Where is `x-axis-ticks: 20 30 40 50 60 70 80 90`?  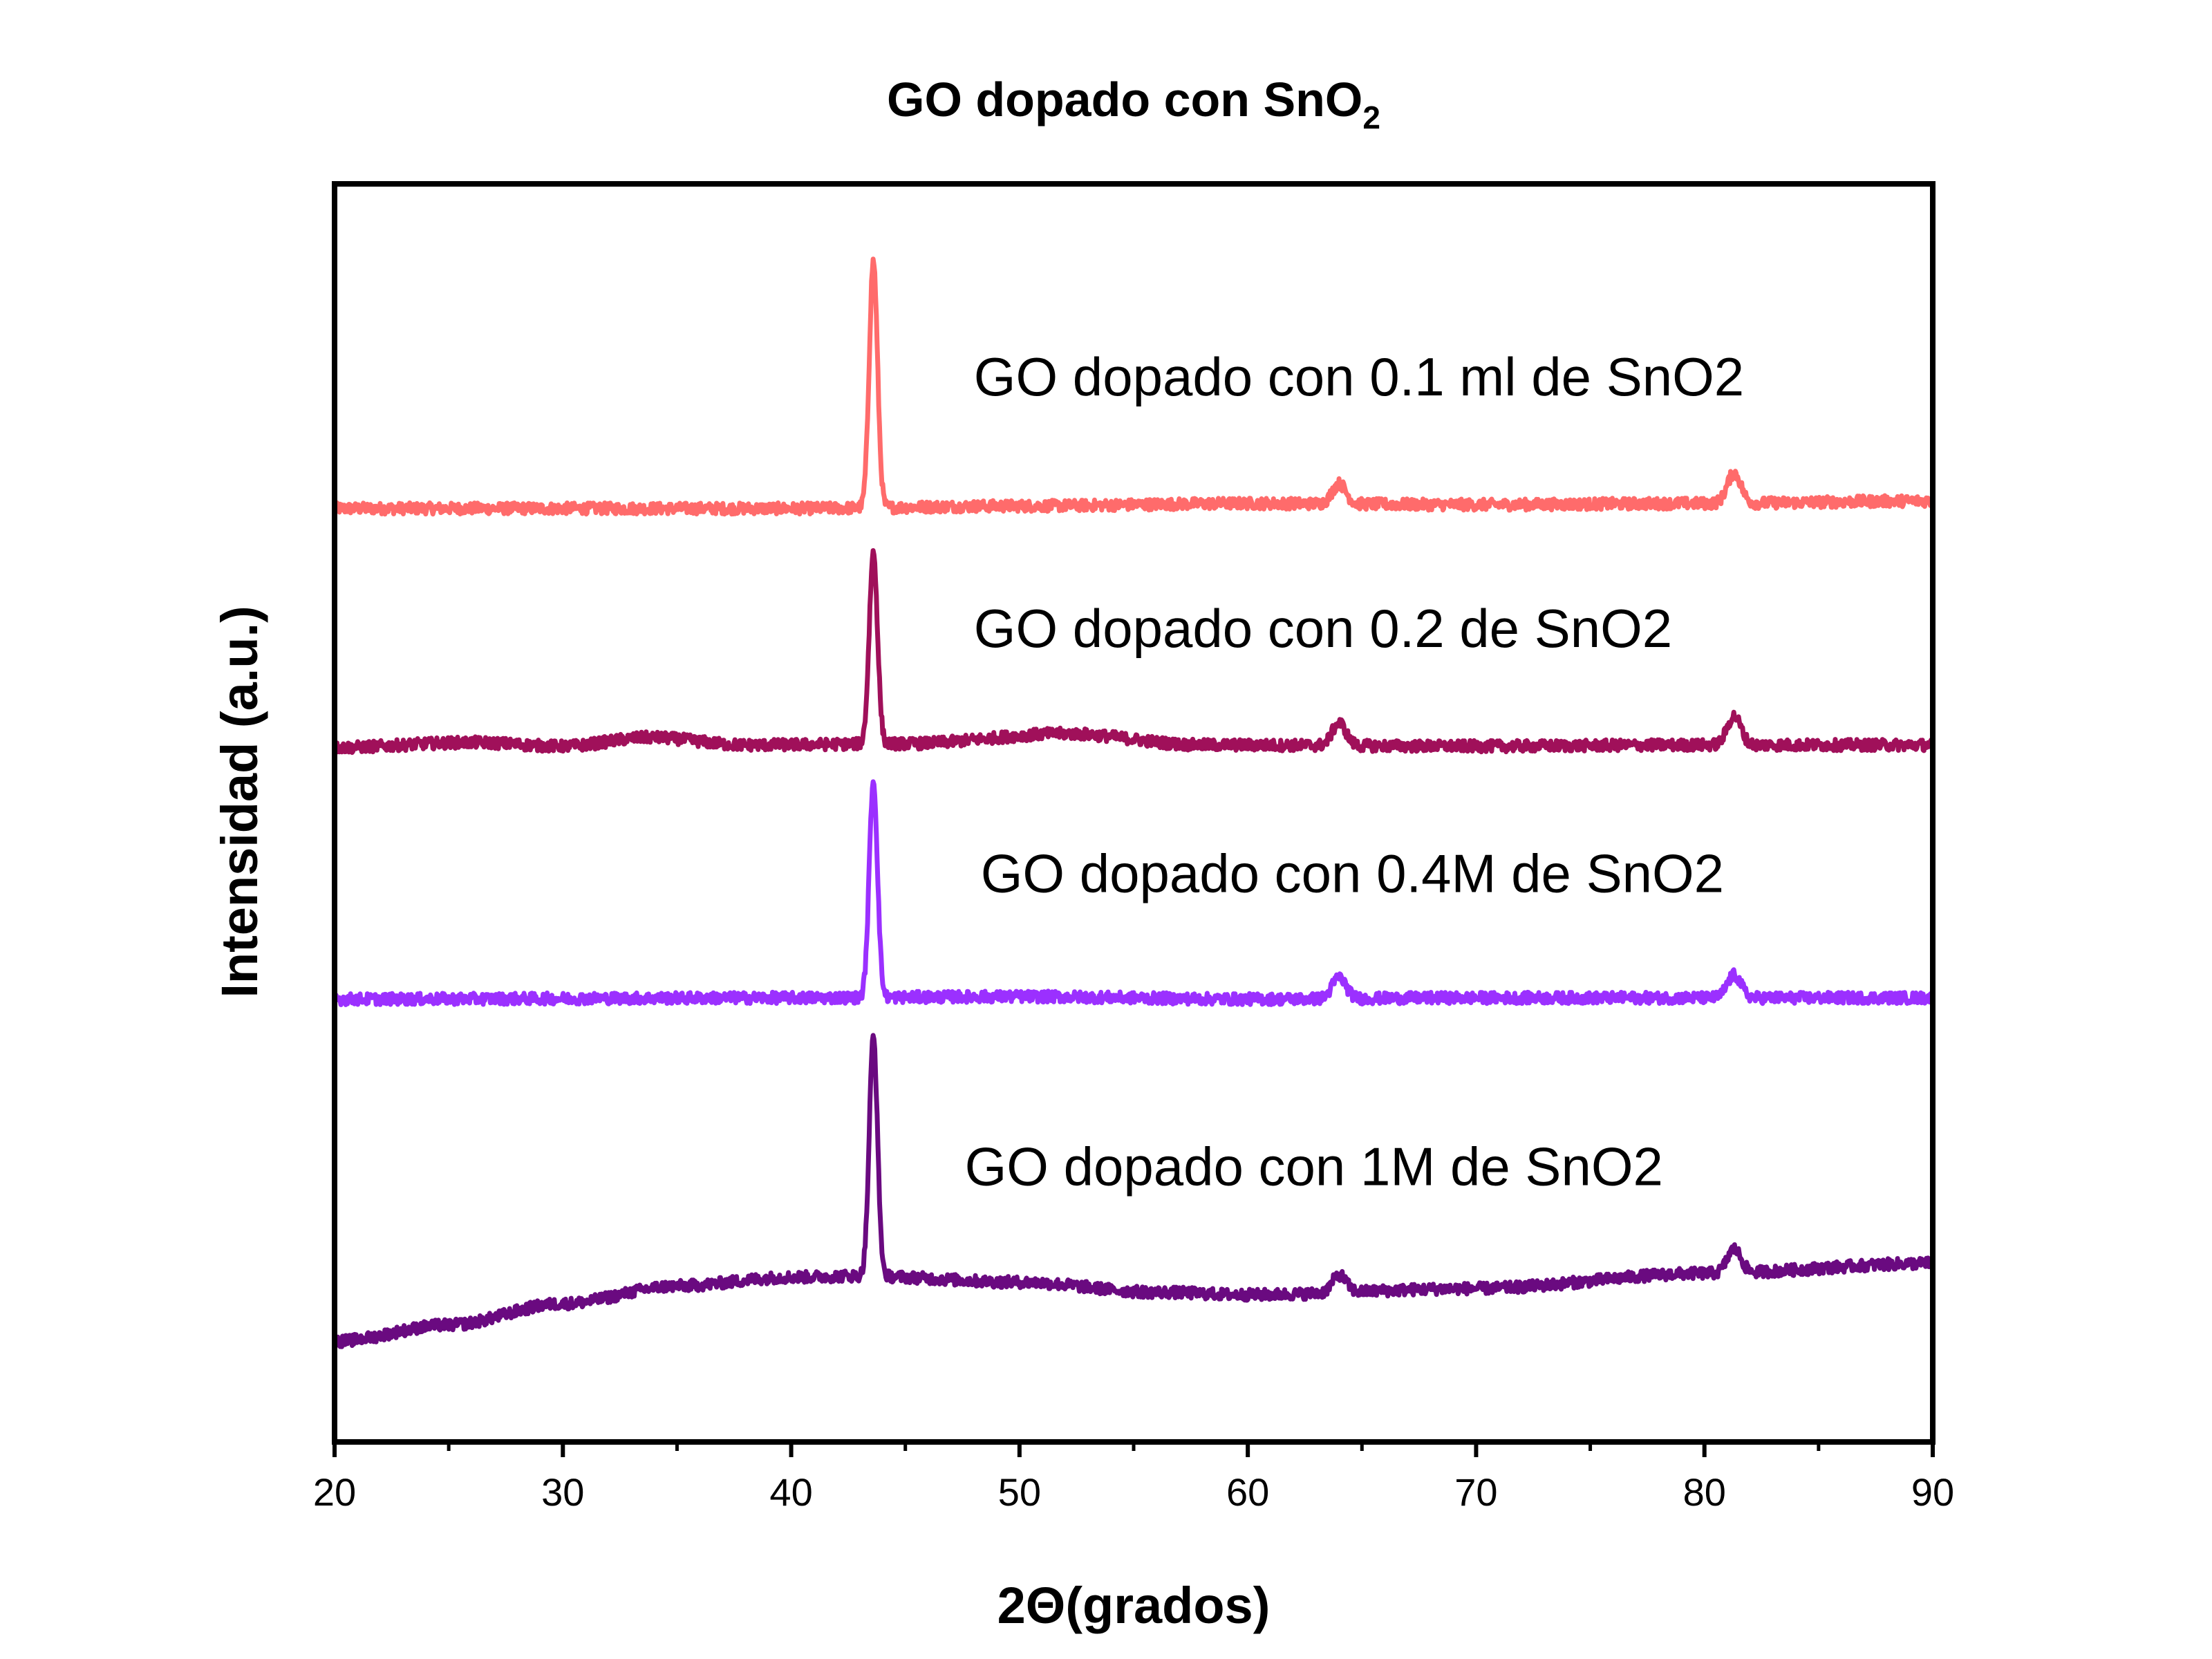
x-axis-ticks: 20 30 40 50 60 70 80 90 is located at coordinates (1133, 1478).